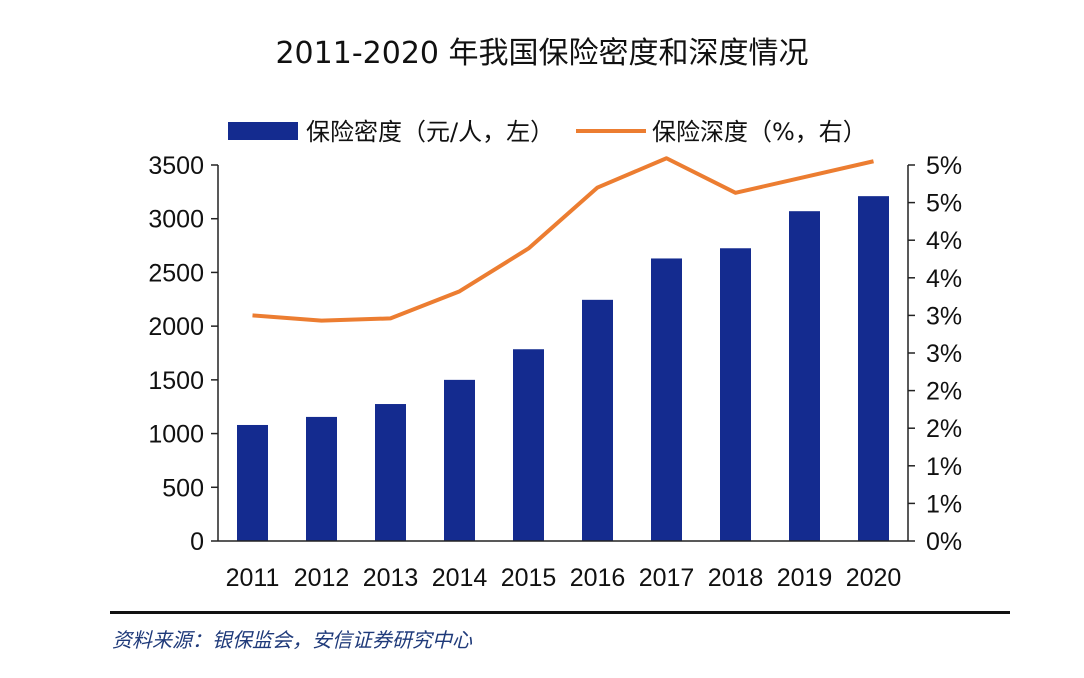 The width and height of the screenshot is (1084, 678). Describe the element at coordinates (874, 578) in the screenshot. I see `x-tick-label: 2020` at that location.